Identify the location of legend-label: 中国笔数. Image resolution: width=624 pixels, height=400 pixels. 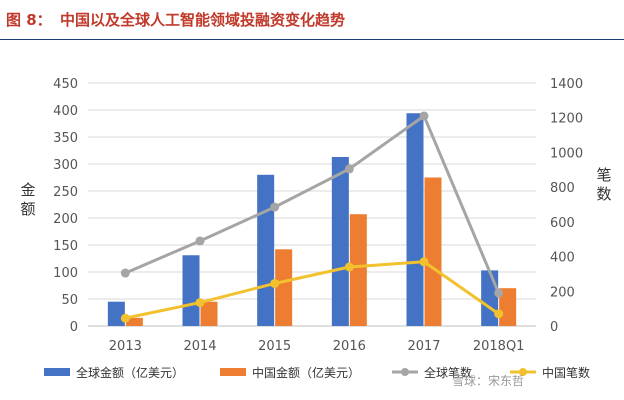
(566, 372).